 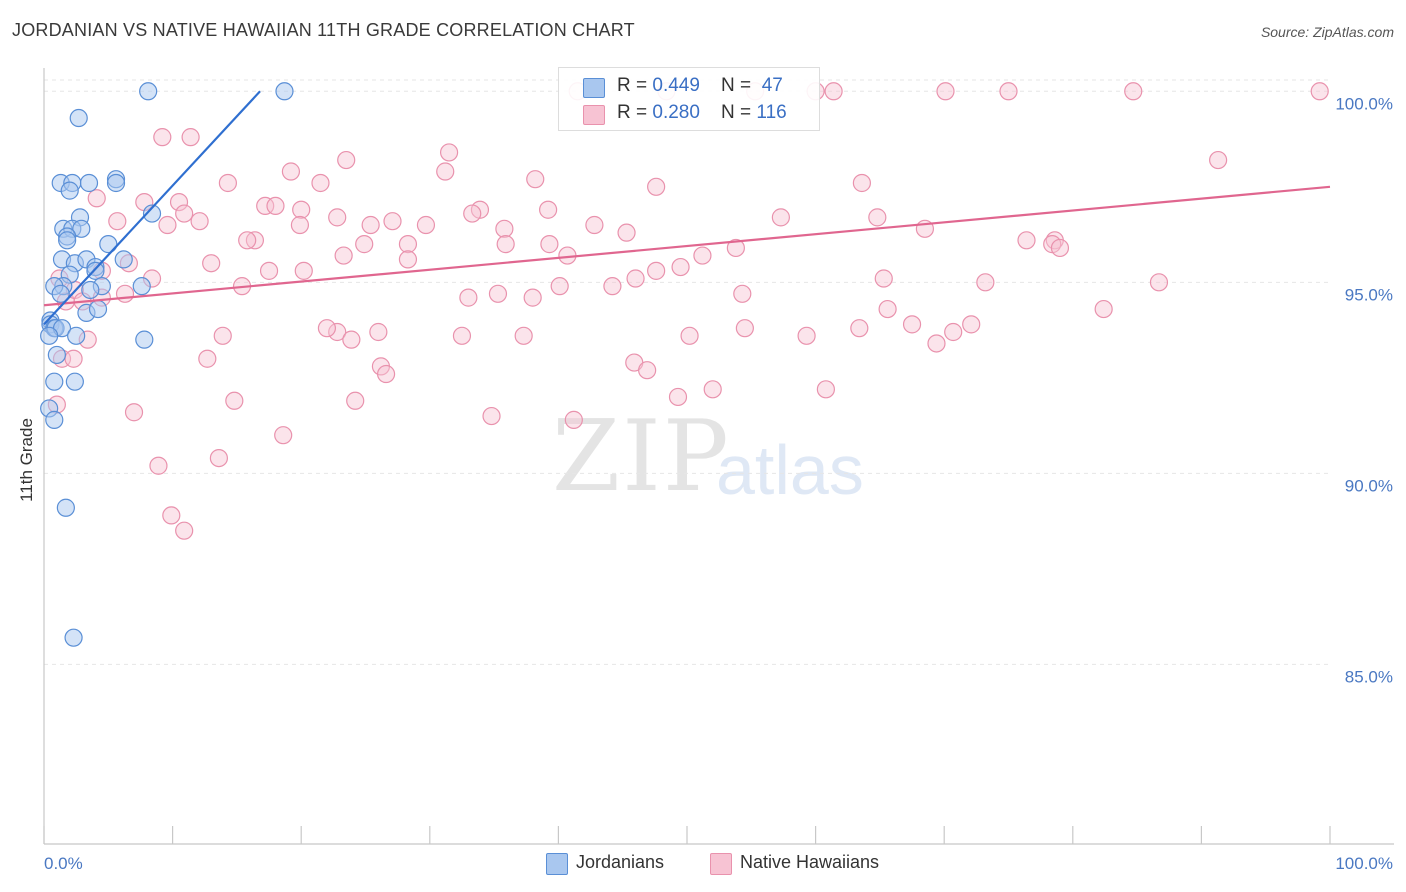 I want to click on legend-n-value: 47, so click(x=772, y=85).